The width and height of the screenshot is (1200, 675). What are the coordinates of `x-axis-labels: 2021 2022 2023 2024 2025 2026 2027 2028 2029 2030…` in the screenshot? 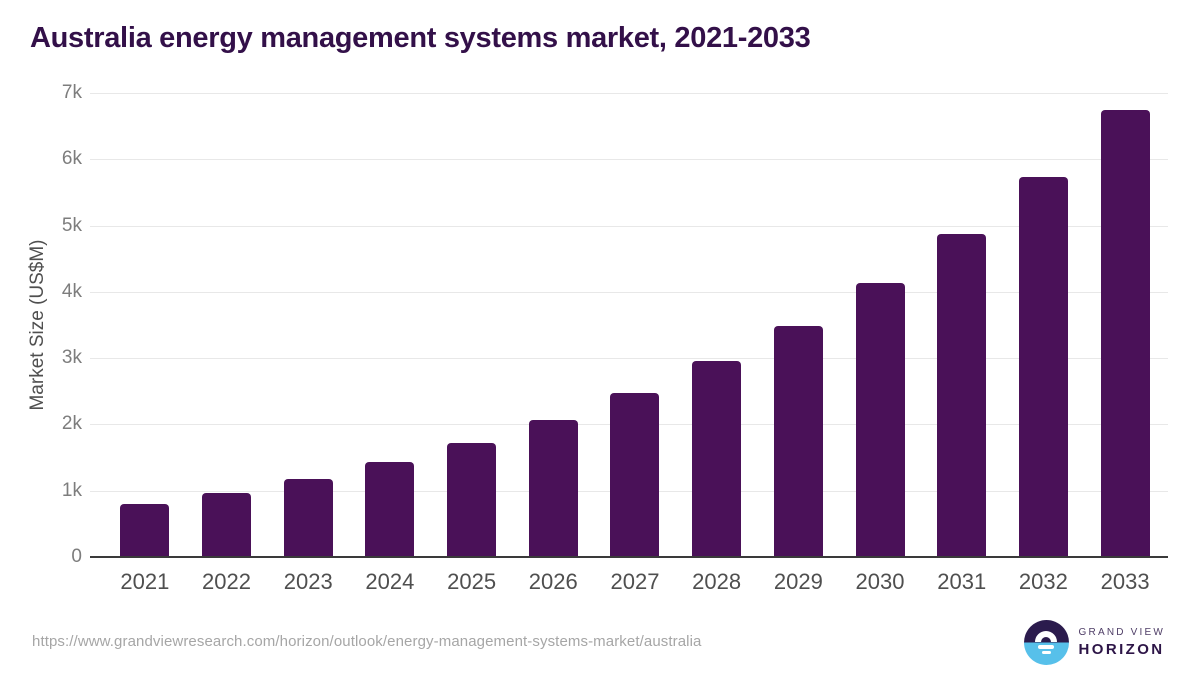 It's located at (635, 582).